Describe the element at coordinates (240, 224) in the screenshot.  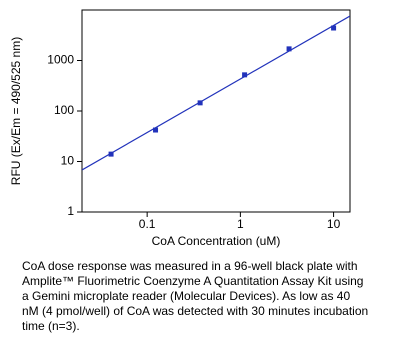
I see `x-tick-label: 1` at that location.